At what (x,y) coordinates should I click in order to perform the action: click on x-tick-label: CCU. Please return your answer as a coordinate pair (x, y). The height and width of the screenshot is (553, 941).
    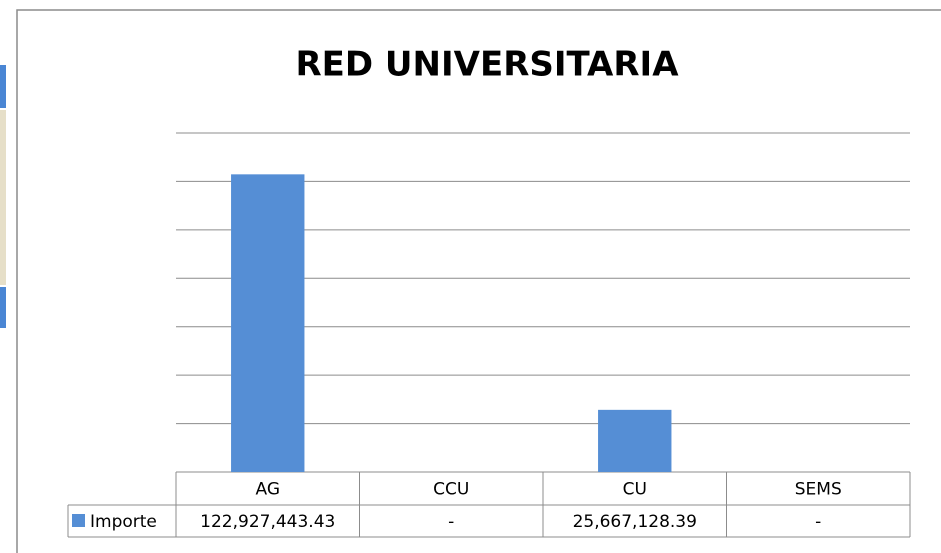
    Looking at the image, I should click on (451, 490).